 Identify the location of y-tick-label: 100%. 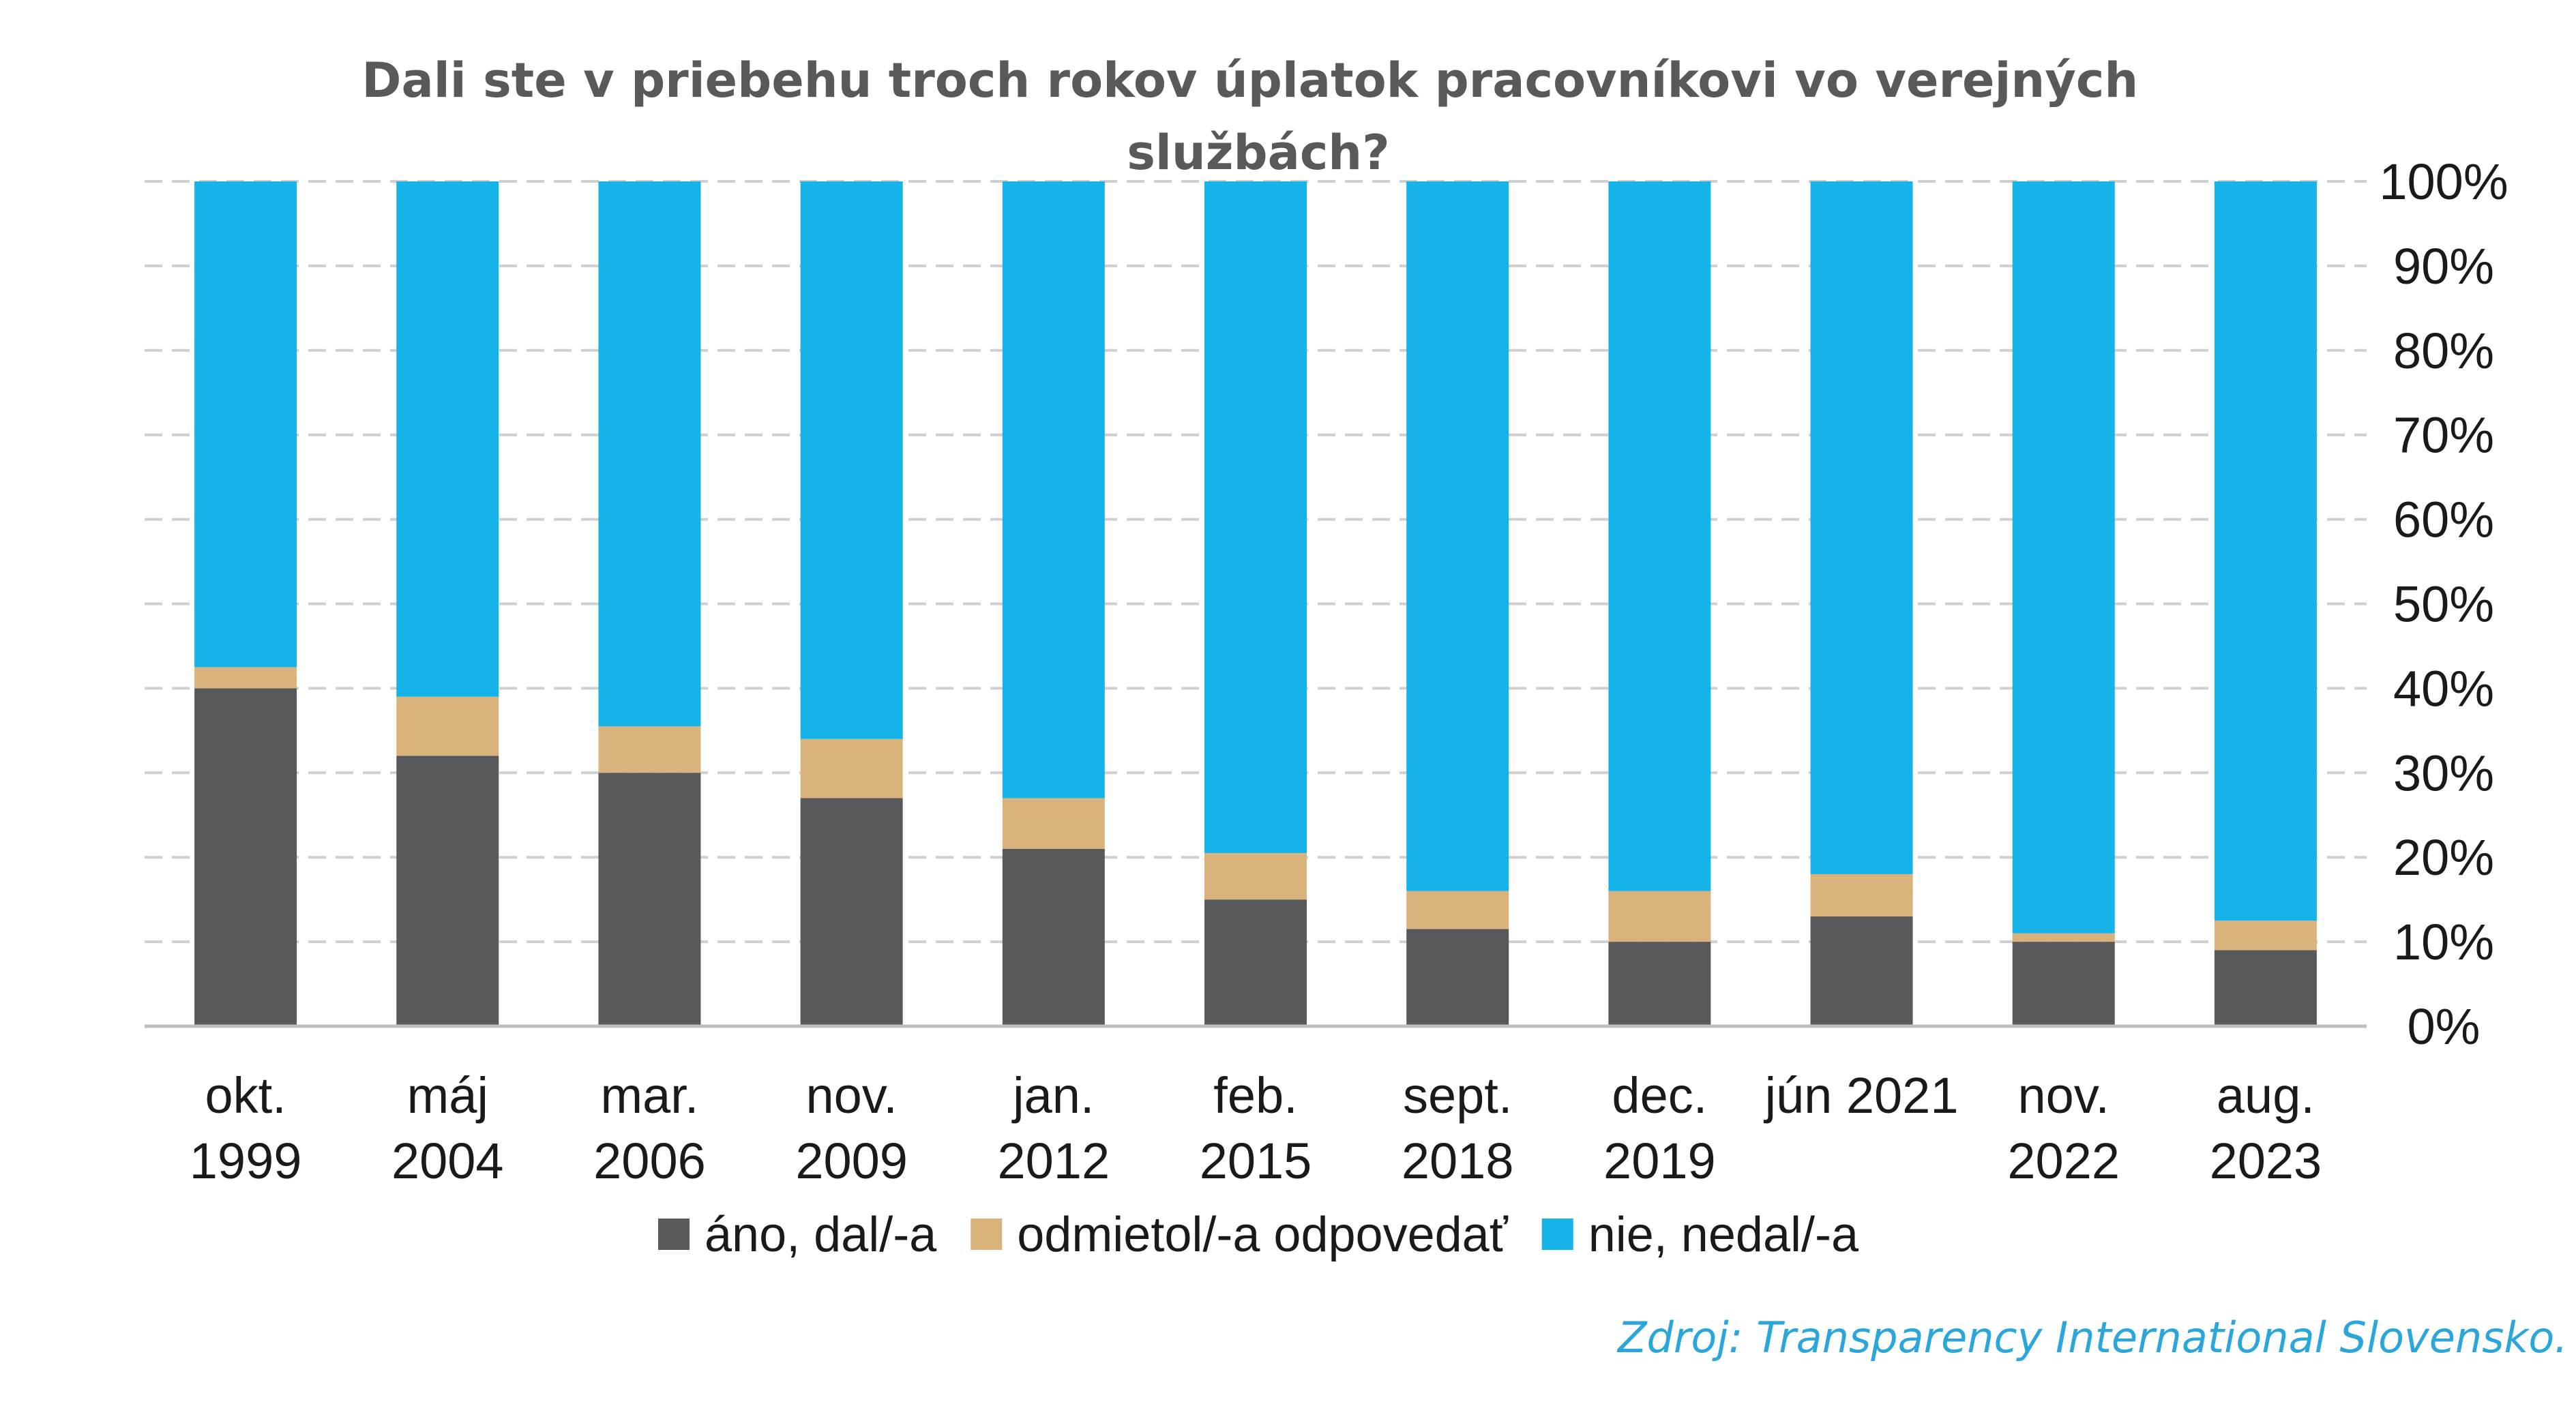
(2443, 181).